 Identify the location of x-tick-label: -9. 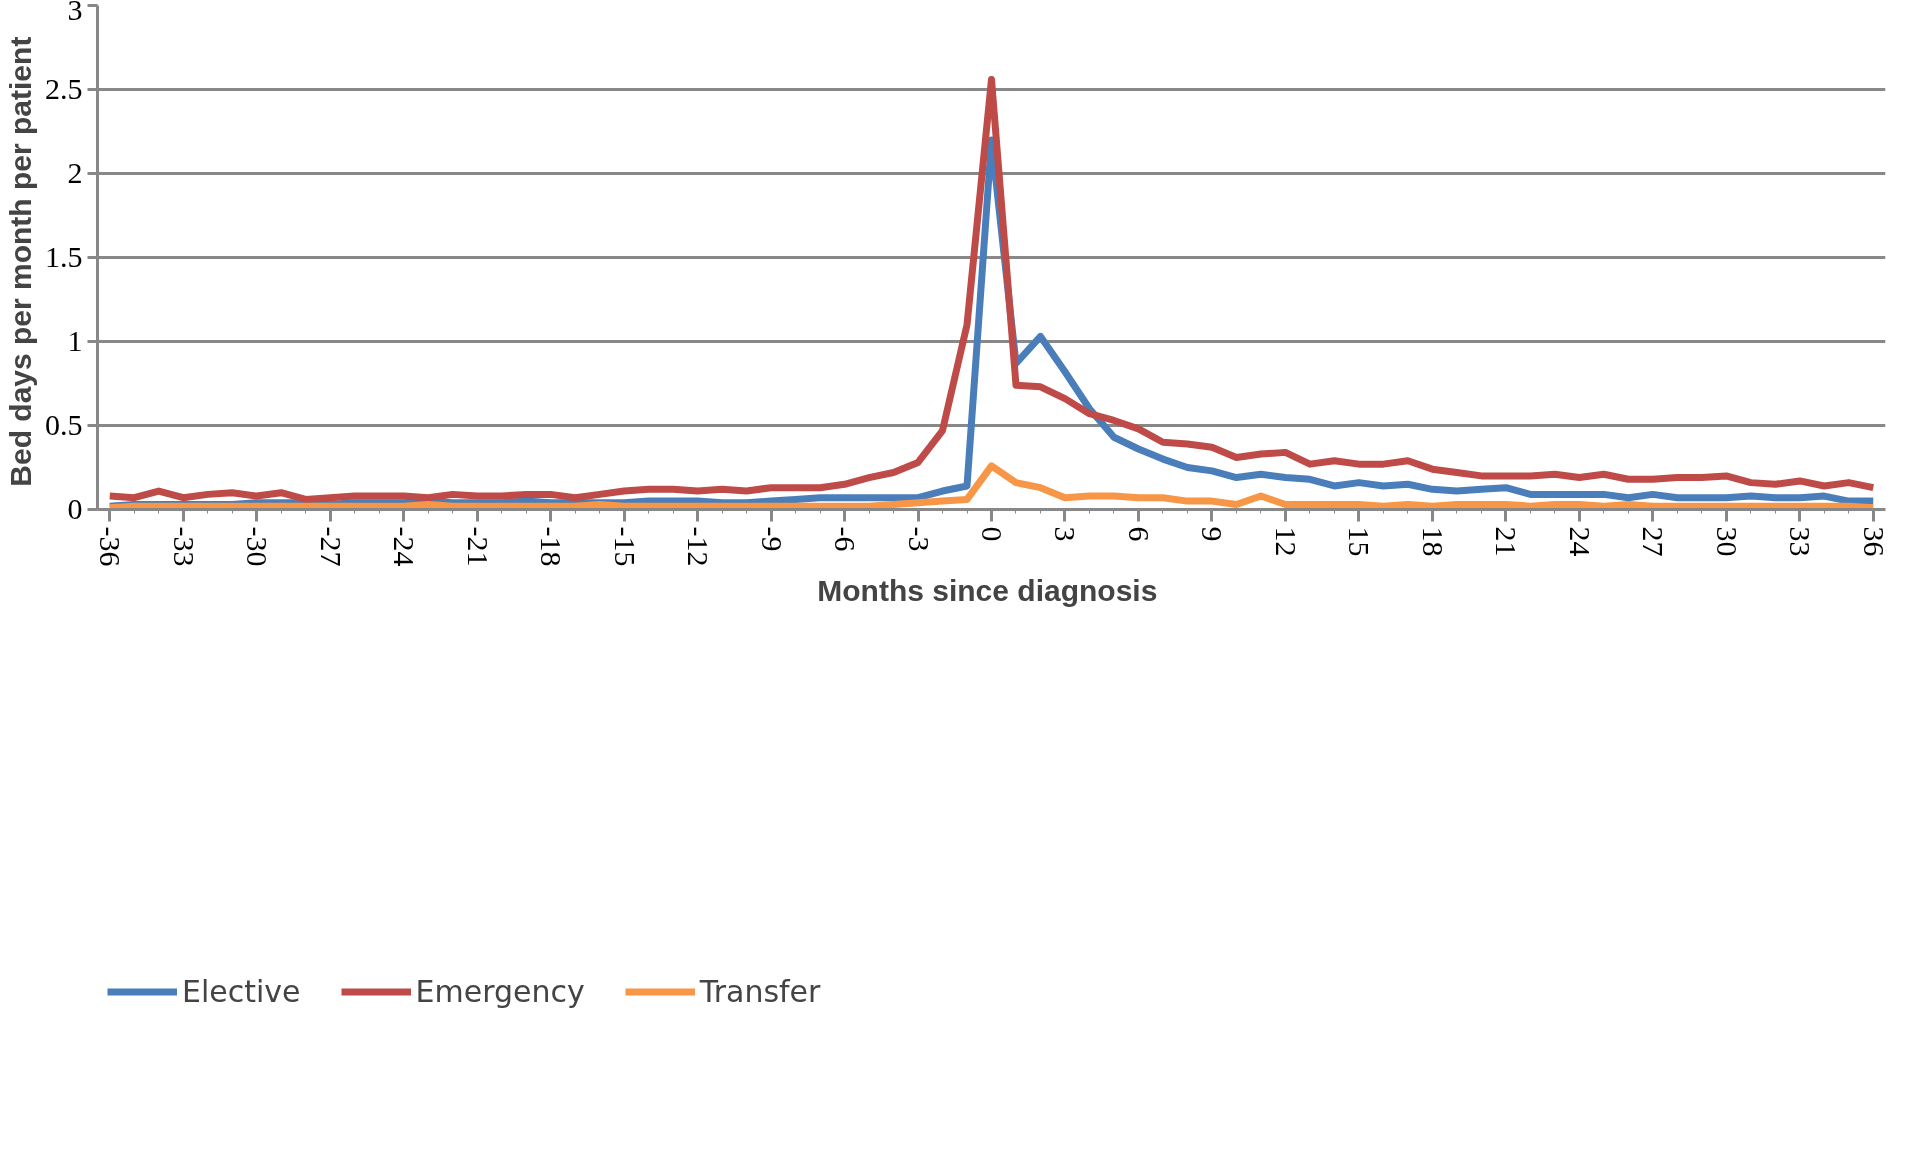
(772, 539).